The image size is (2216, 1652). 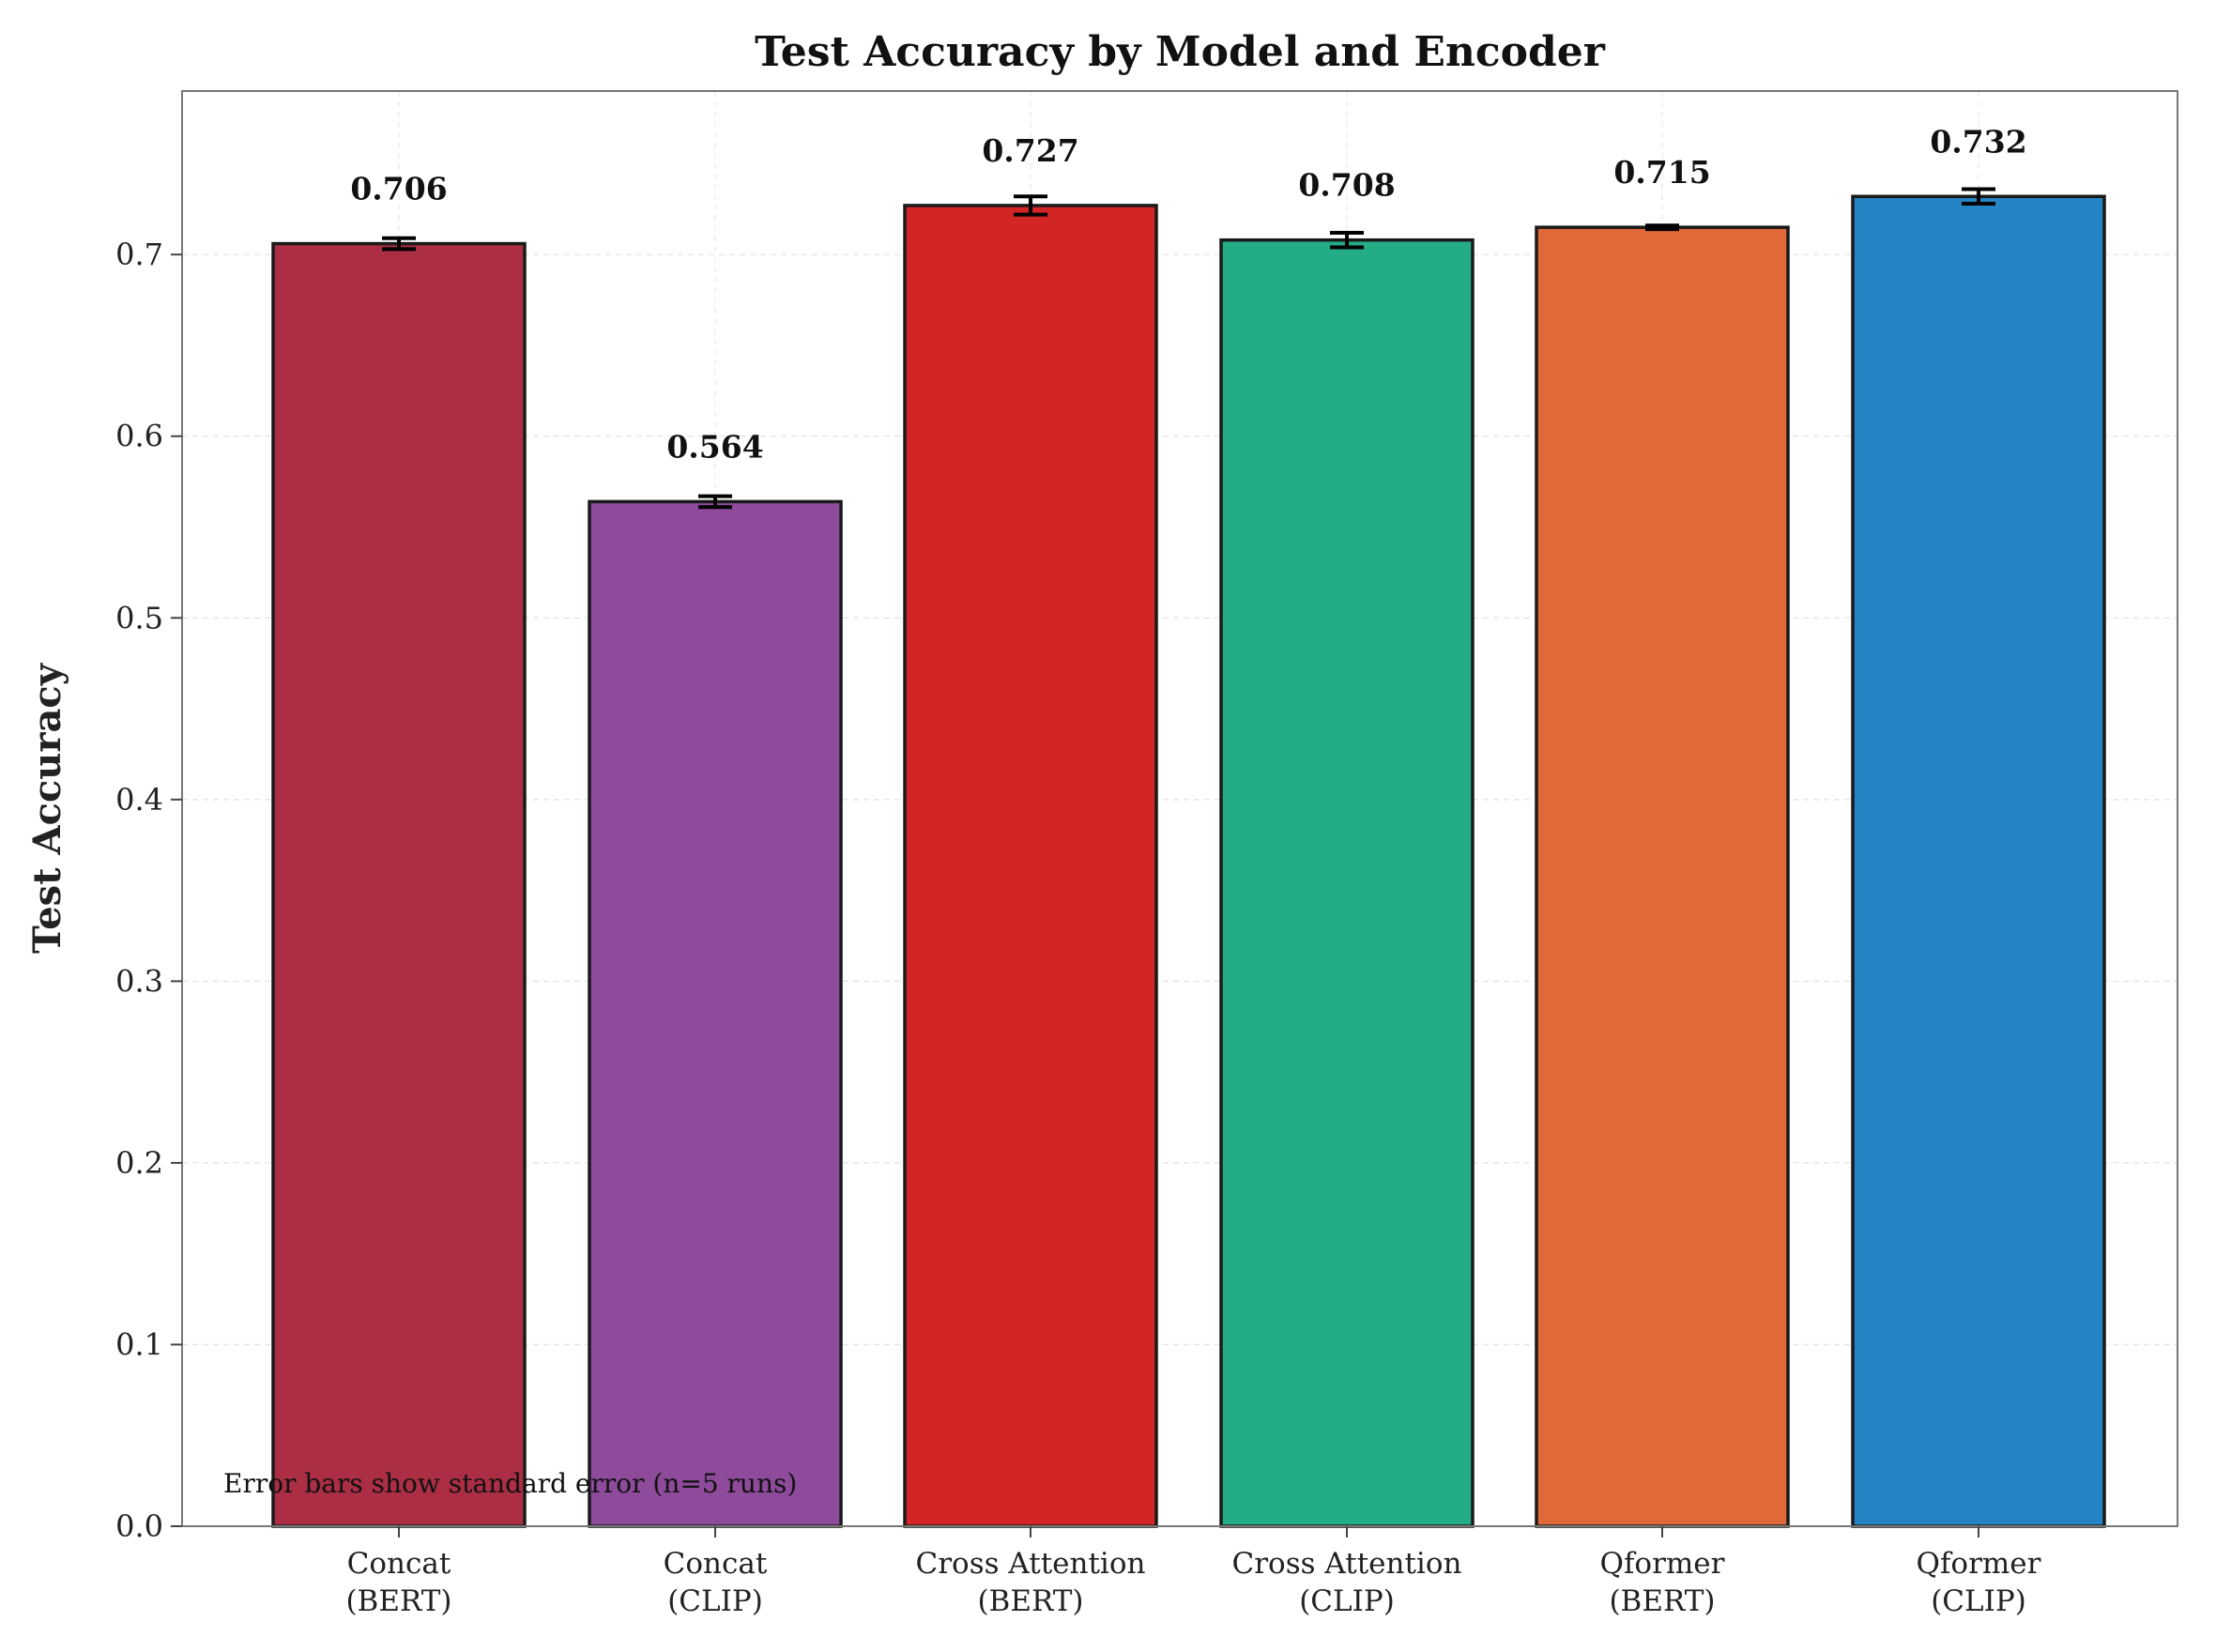 I want to click on value-label: 0.564, so click(x=715, y=446).